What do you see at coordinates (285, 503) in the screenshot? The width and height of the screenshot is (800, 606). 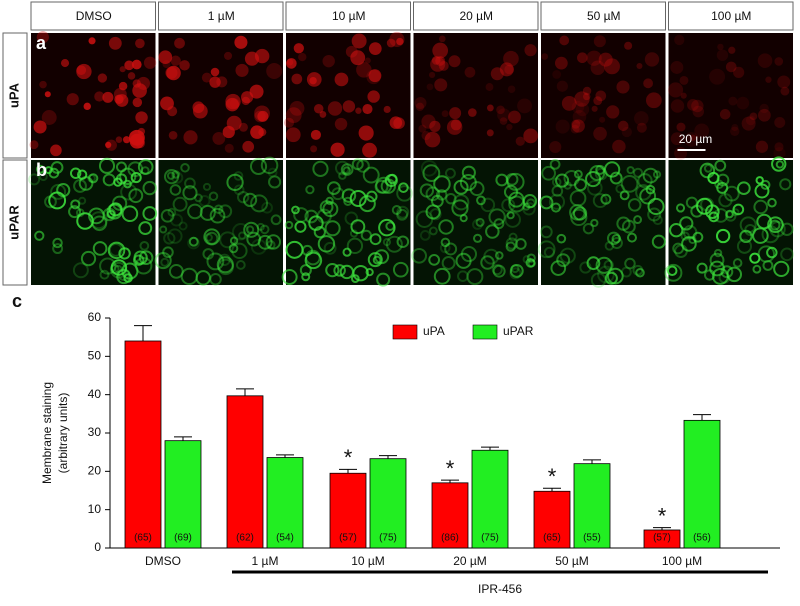 I see `bar` at bounding box center [285, 503].